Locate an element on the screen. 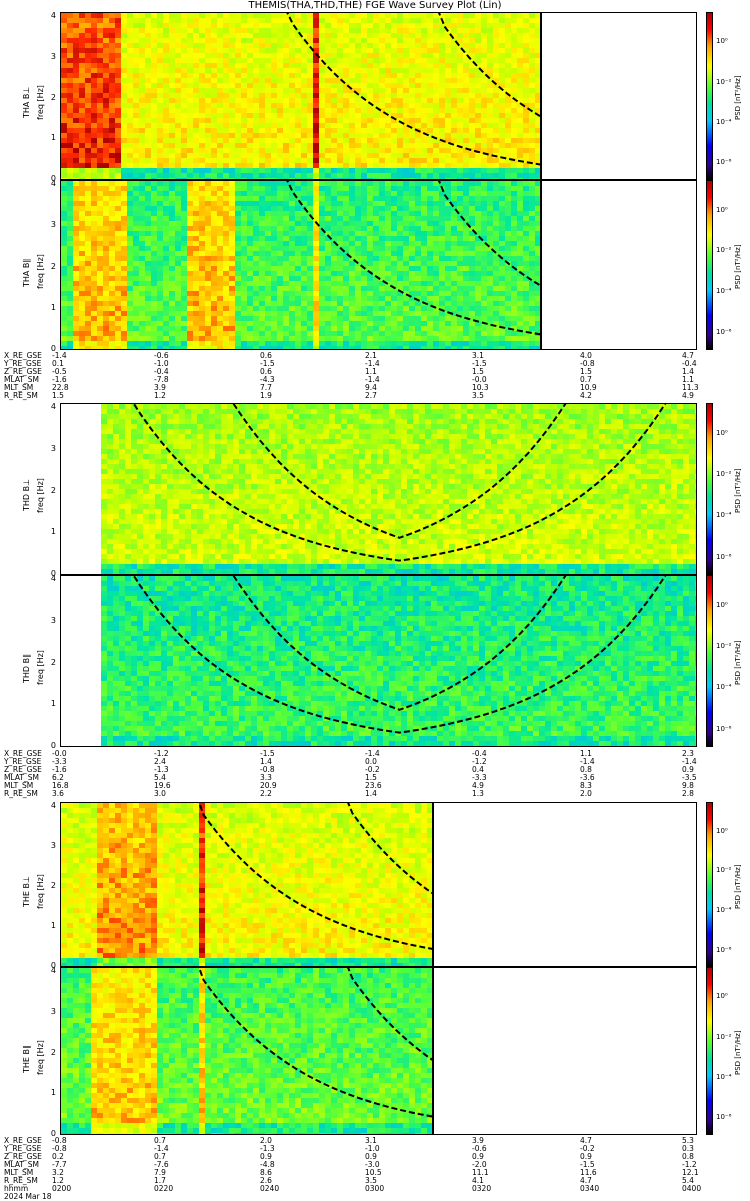 The height and width of the screenshot is (1201, 750). ephem-value: 2.7 is located at coordinates (371, 396).